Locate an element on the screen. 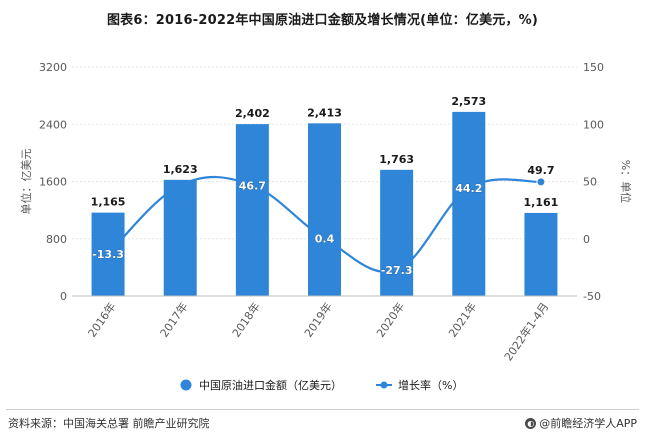 This screenshot has height=442, width=645. legend: 中国原油进口金额（亿美元） 增长率（%） is located at coordinates (321, 385).